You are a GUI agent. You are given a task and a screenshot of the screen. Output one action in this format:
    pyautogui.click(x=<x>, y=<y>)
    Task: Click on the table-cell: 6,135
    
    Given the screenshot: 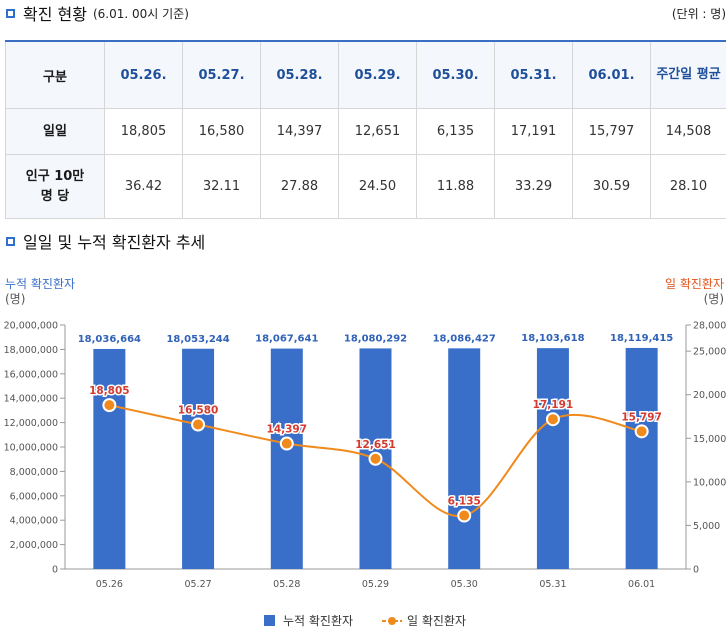 What is the action you would take?
    pyautogui.click(x=455, y=131)
    